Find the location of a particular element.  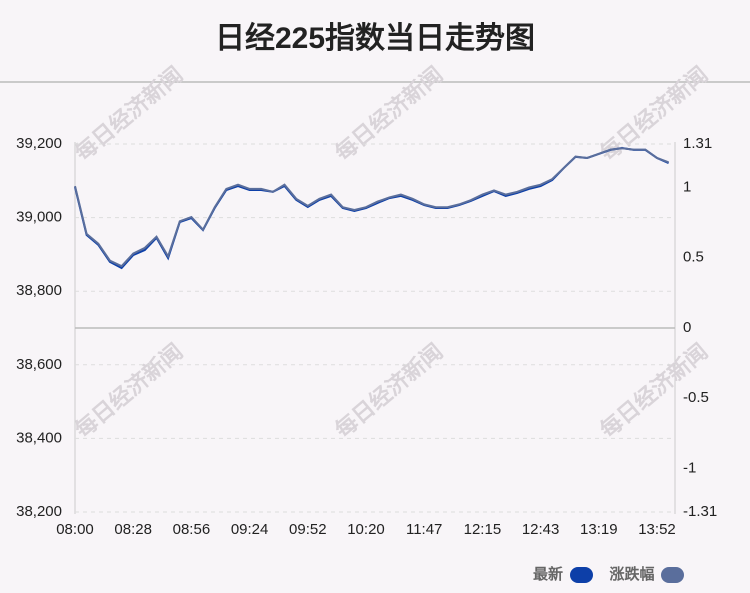

y2-tick-label: -0.5 is located at coordinates (696, 397).